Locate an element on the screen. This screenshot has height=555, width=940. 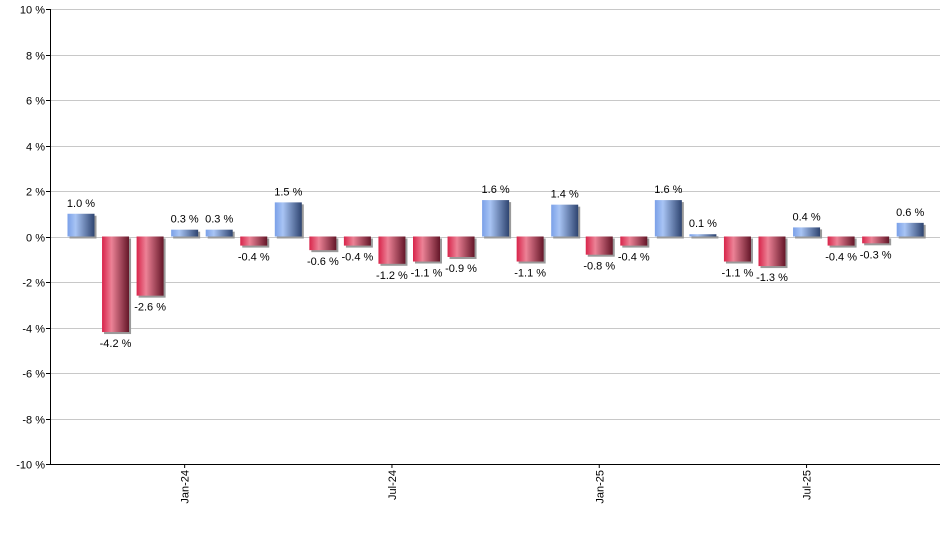
data-label: -4.2 % is located at coordinates (116, 344).